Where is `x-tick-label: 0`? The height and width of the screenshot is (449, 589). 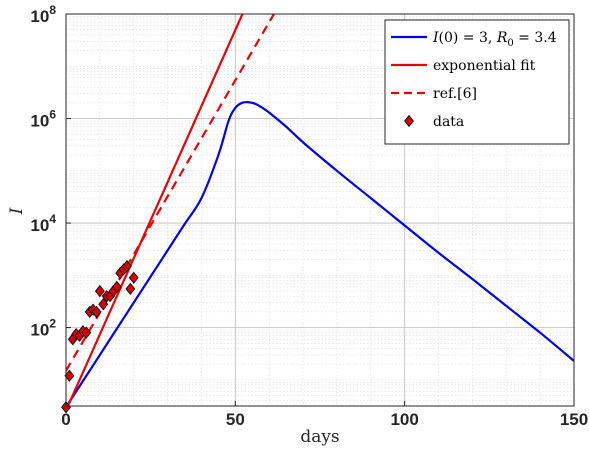 x-tick-label: 0 is located at coordinates (65, 419).